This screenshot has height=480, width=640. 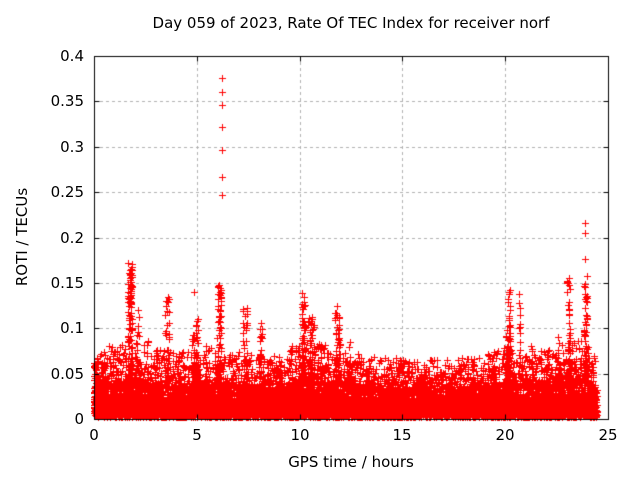 What do you see at coordinates (72, 238) in the screenshot?
I see `y-tick-label: 0.2` at bounding box center [72, 238].